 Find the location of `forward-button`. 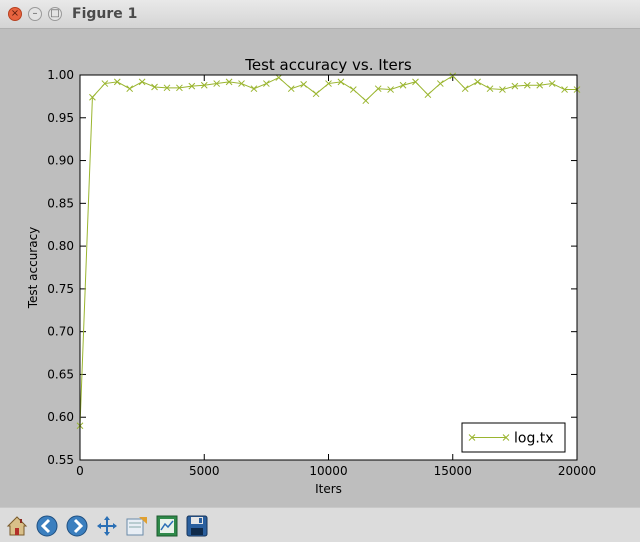

forward-button is located at coordinates (77, 526).